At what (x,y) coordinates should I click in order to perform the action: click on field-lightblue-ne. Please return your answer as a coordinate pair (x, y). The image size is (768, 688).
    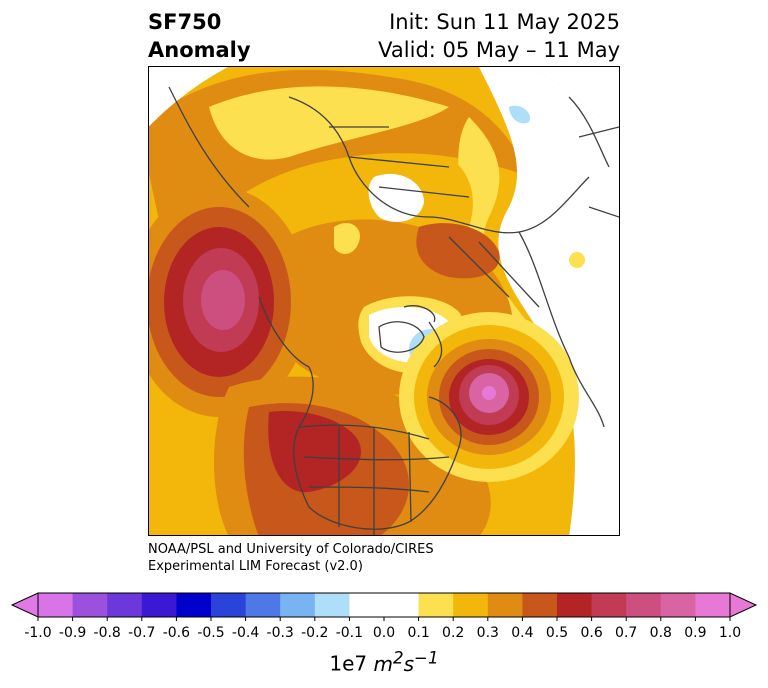
    Looking at the image, I should click on (519, 114).